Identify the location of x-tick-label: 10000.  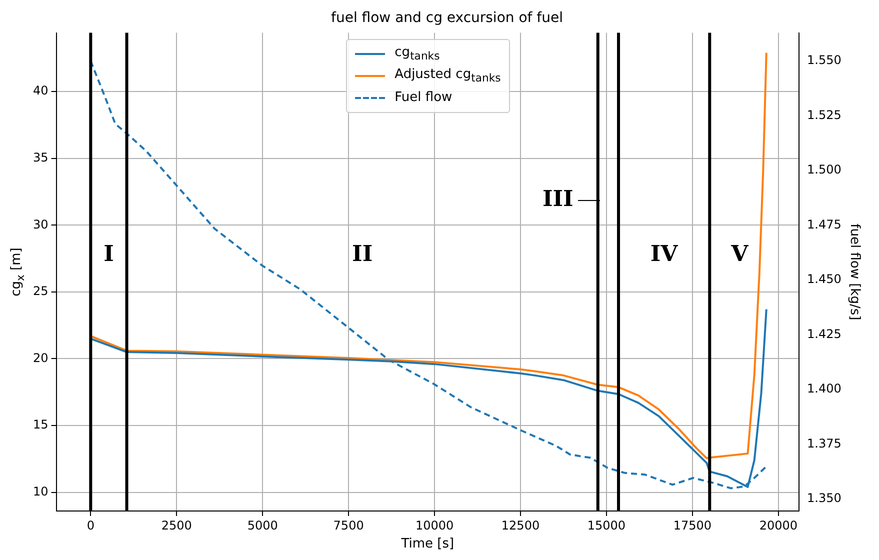
(434, 525).